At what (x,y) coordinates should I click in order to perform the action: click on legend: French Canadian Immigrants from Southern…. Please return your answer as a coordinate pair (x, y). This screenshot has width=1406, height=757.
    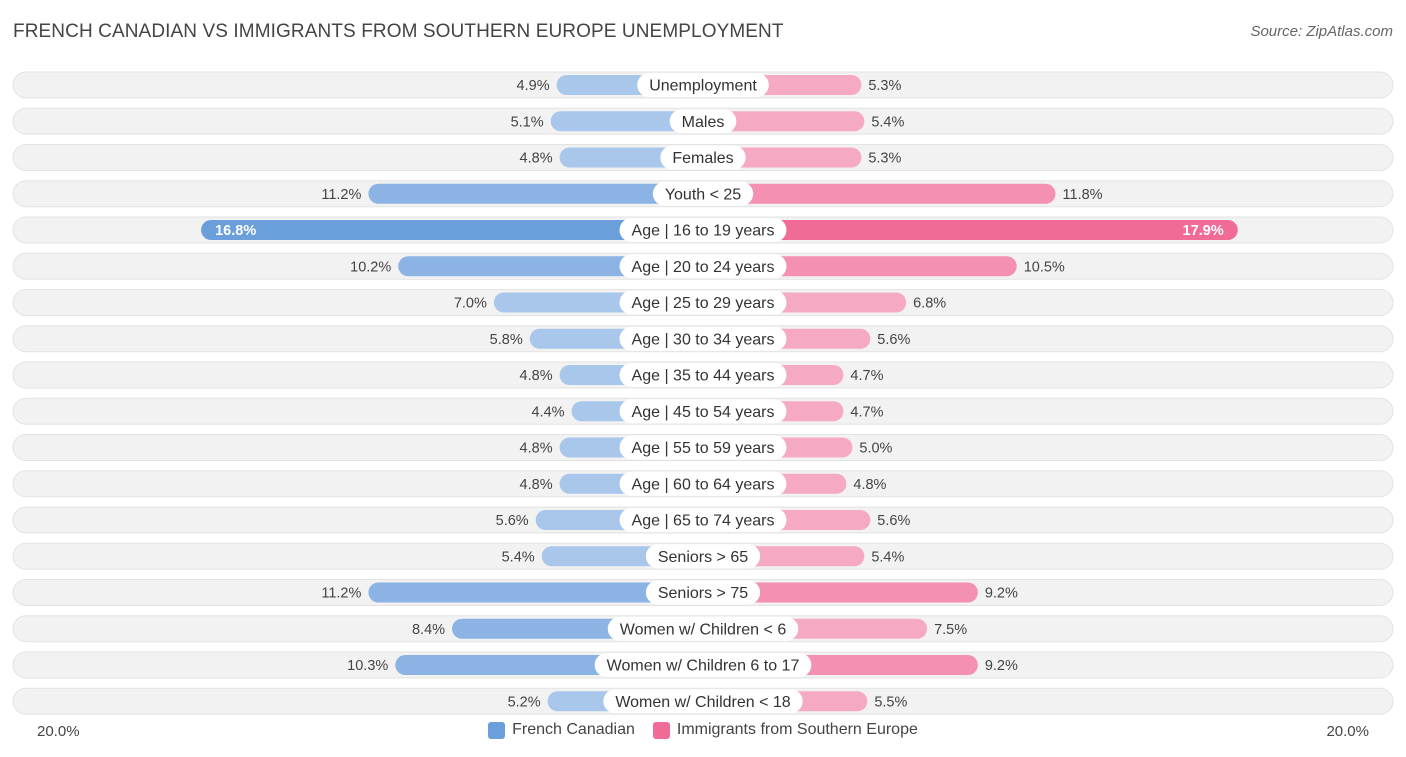
    Looking at the image, I should click on (703, 730).